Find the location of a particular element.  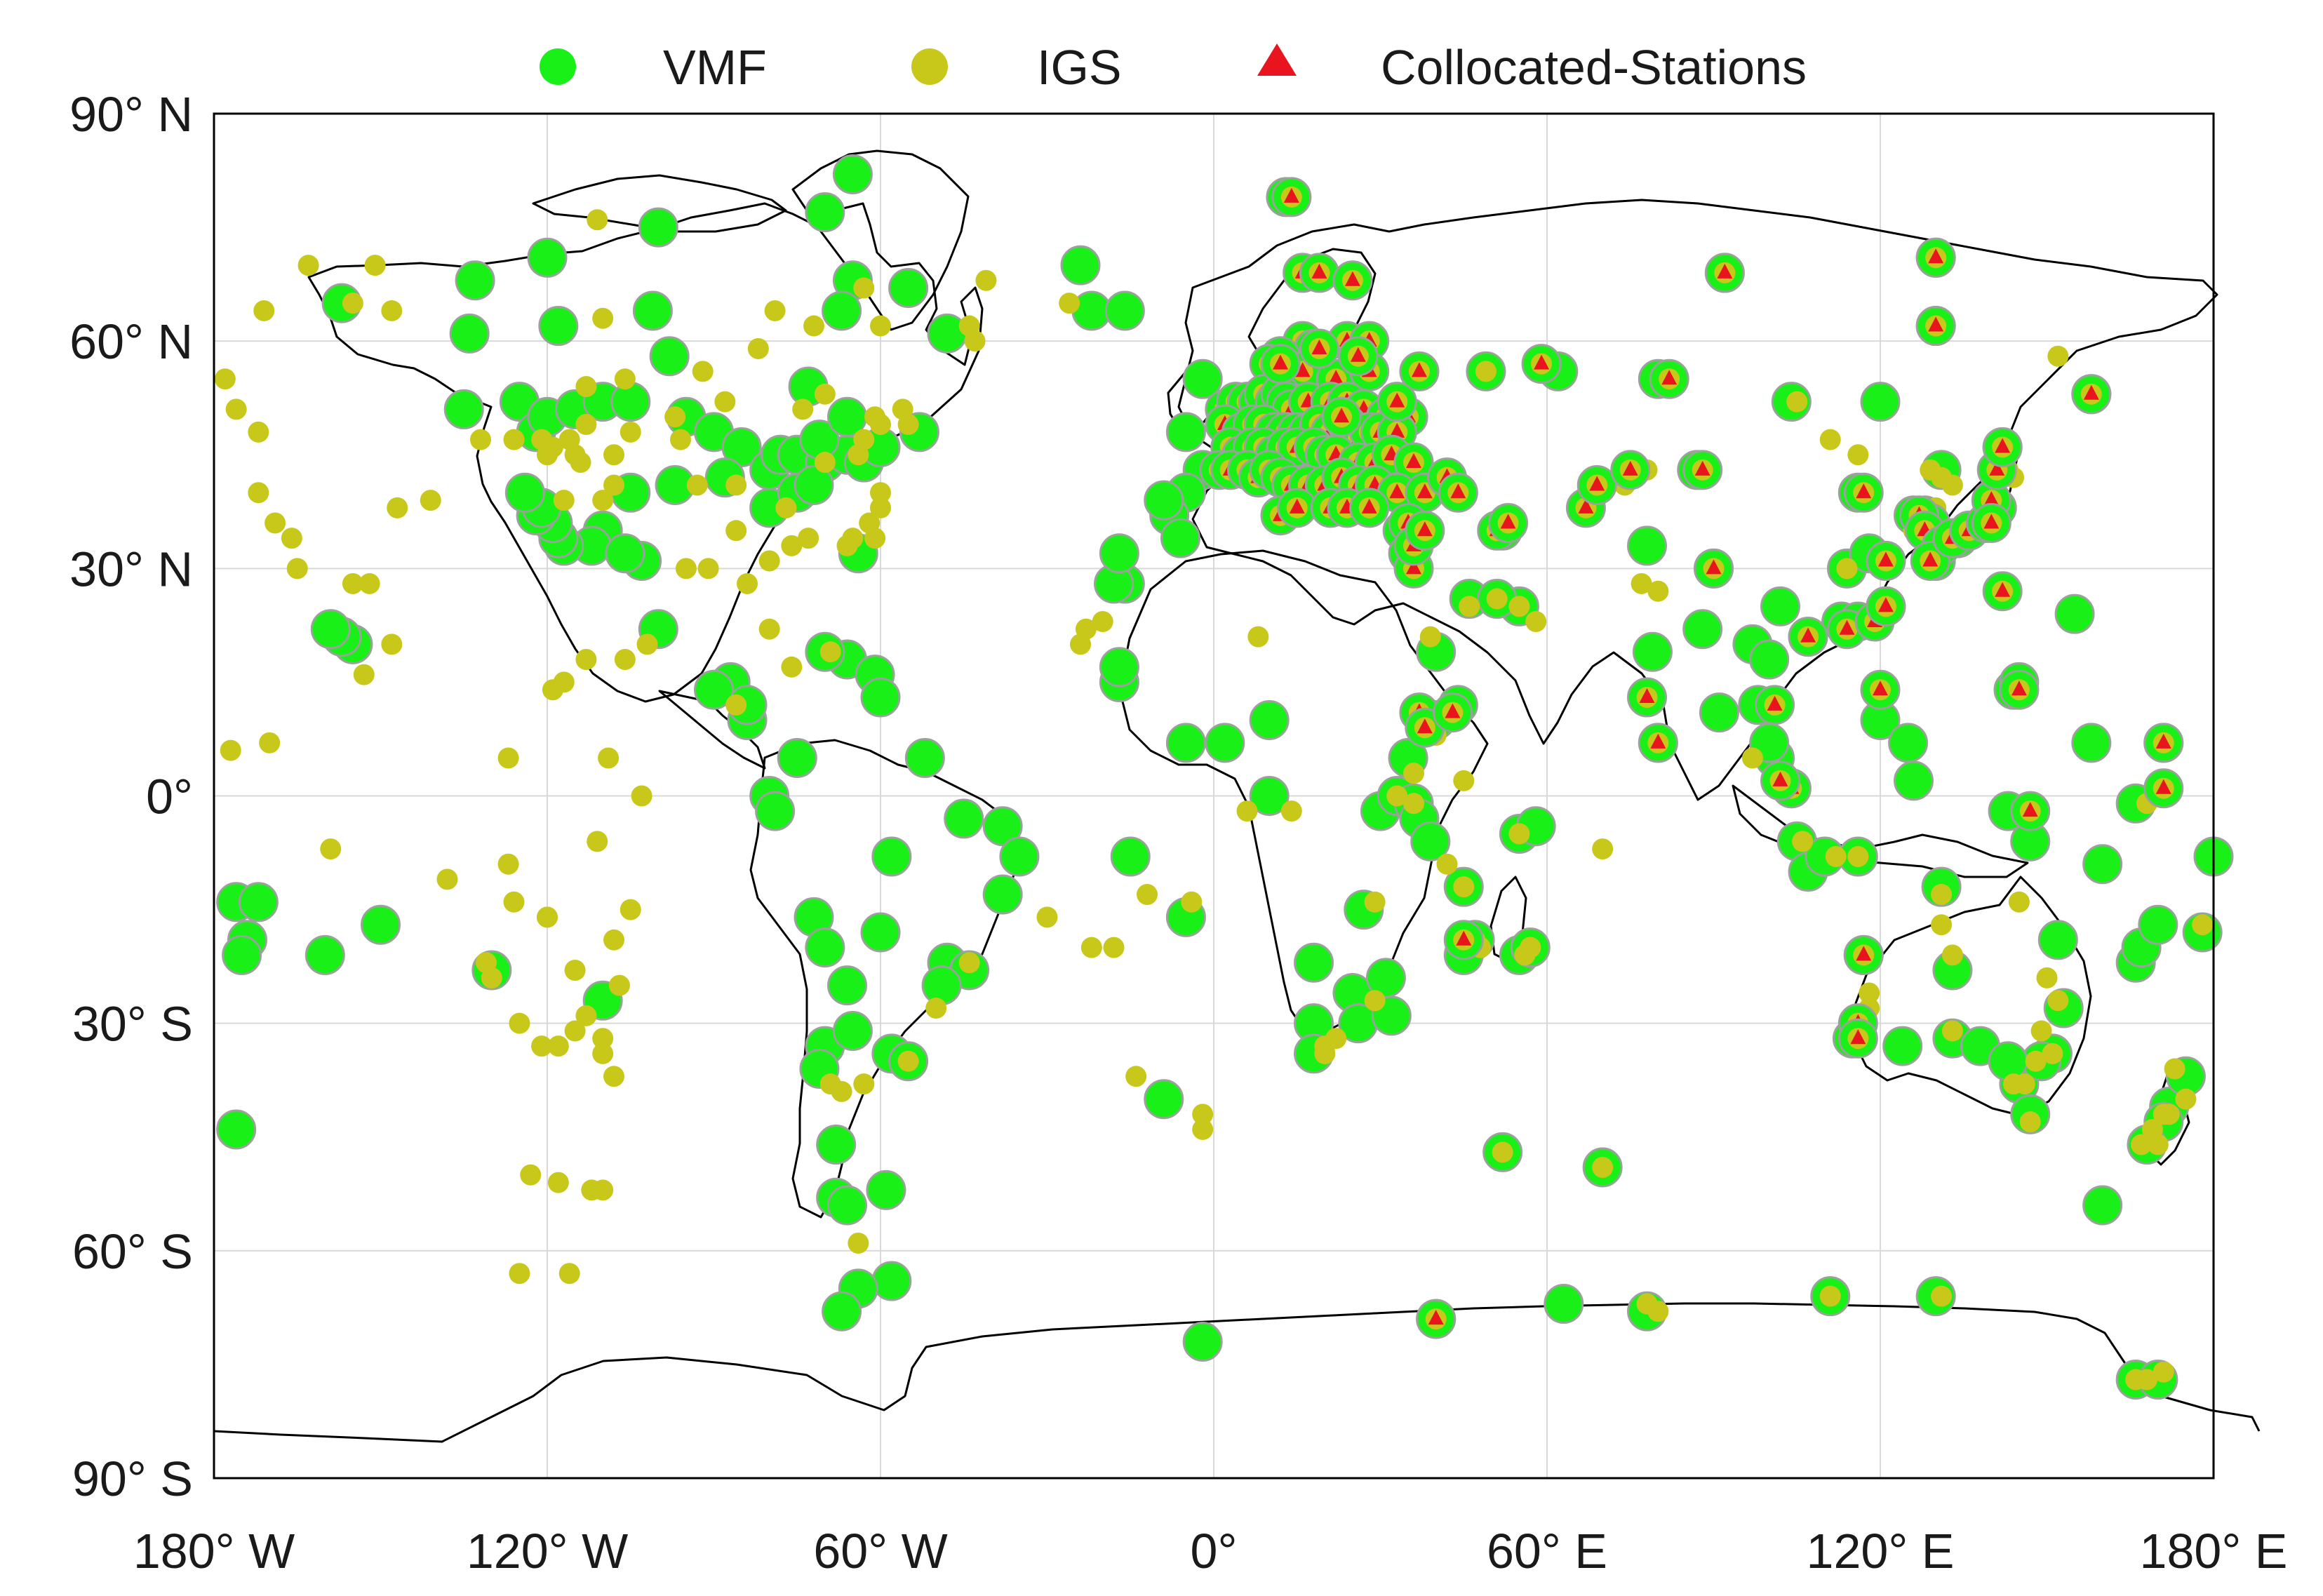

x-axis-tick-labels: 180° W 120° W 60° W 0° 60° E 120° E 180° E is located at coordinates (1210, 1551).